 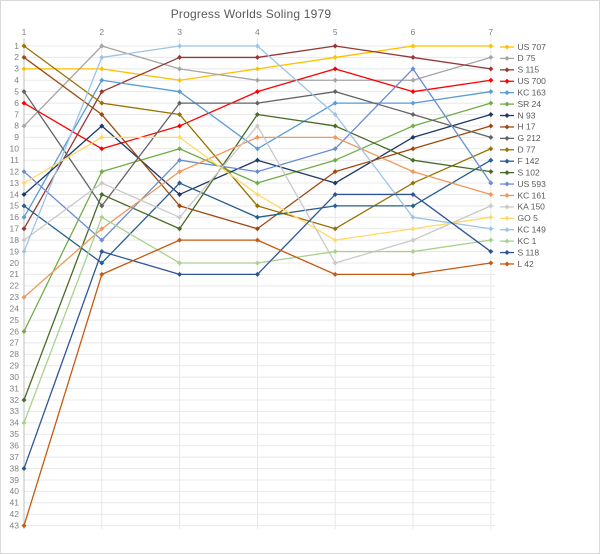 I want to click on y-tick-label: 41, so click(x=15, y=503).